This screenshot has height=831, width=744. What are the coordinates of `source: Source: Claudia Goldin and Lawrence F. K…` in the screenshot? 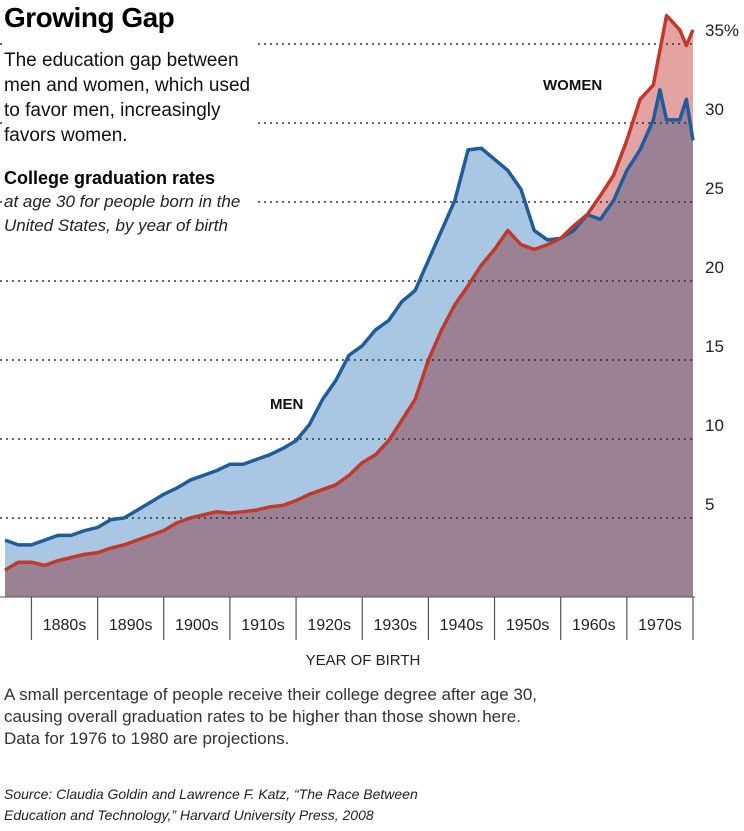 It's located at (211, 805).